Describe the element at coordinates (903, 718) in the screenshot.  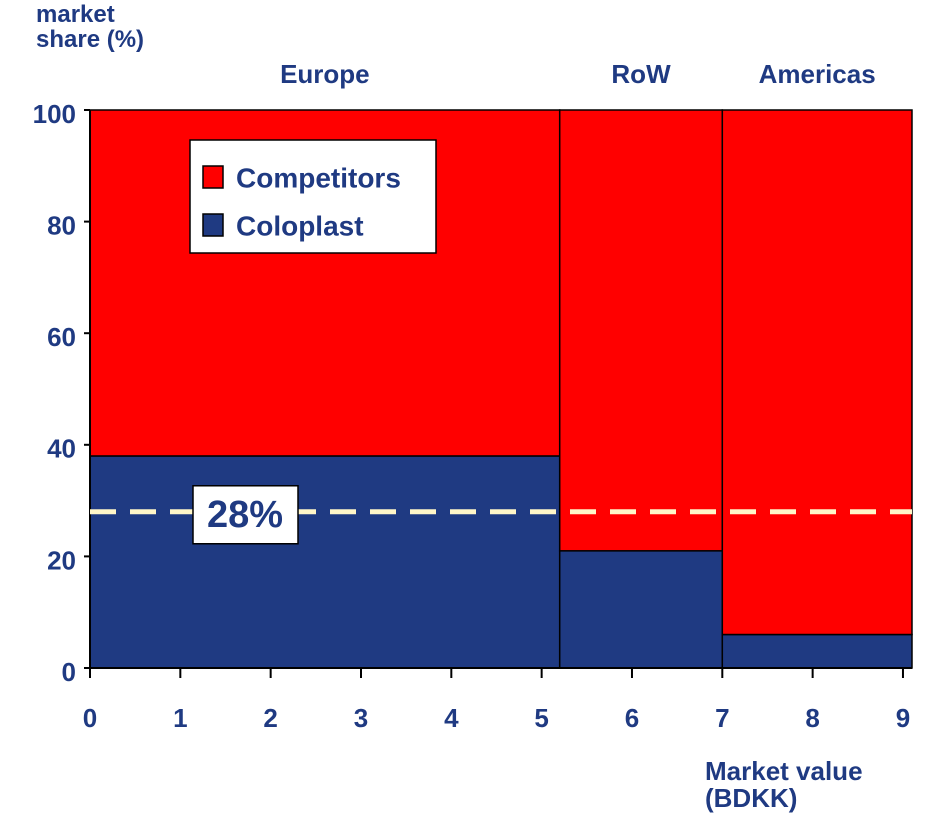
I see `x-tick-label: 9` at that location.